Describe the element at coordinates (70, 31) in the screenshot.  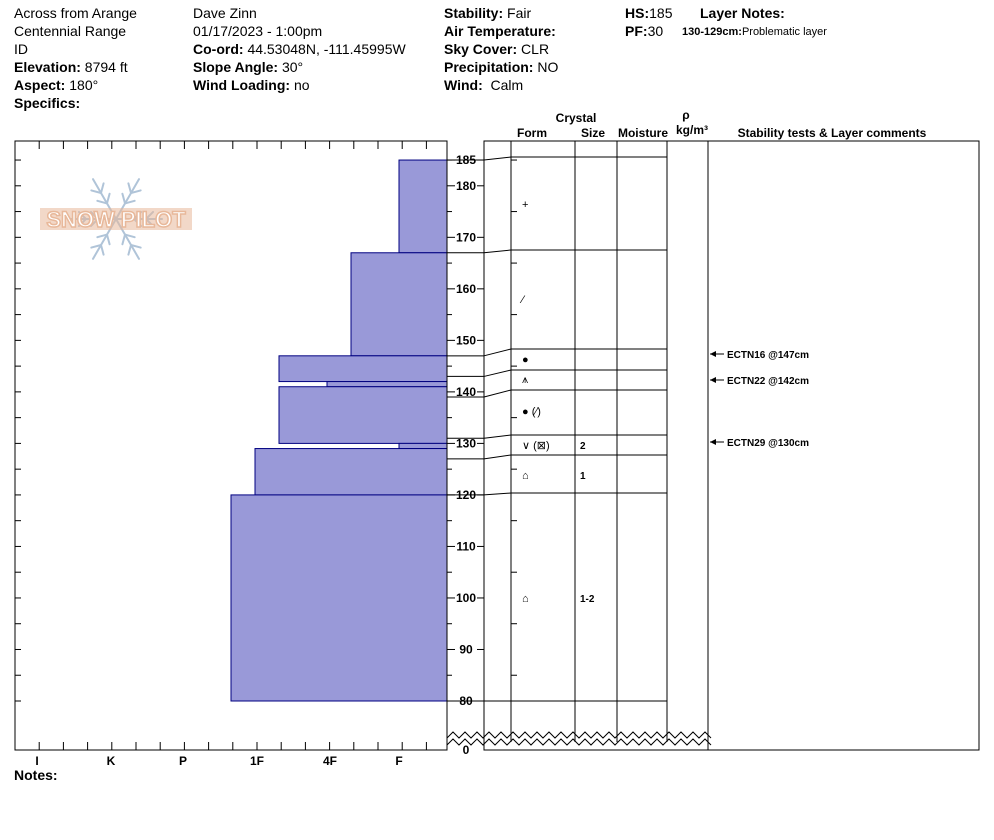
I see `location-line2: Centennial Range` at that location.